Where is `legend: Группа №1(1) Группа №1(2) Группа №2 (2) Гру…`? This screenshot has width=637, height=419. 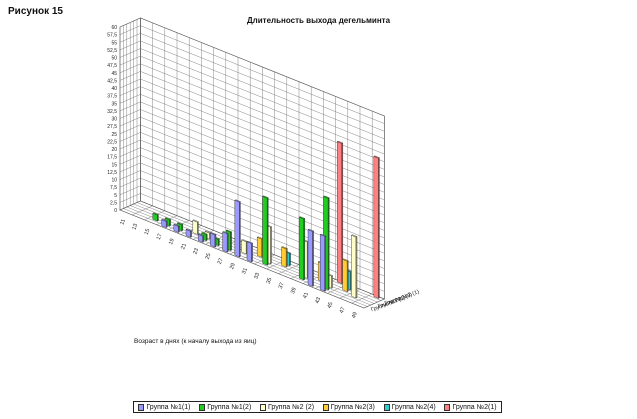 legend: Группа №1(1) Группа №1(2) Группа №2 (2) Гру… is located at coordinates (317, 407).